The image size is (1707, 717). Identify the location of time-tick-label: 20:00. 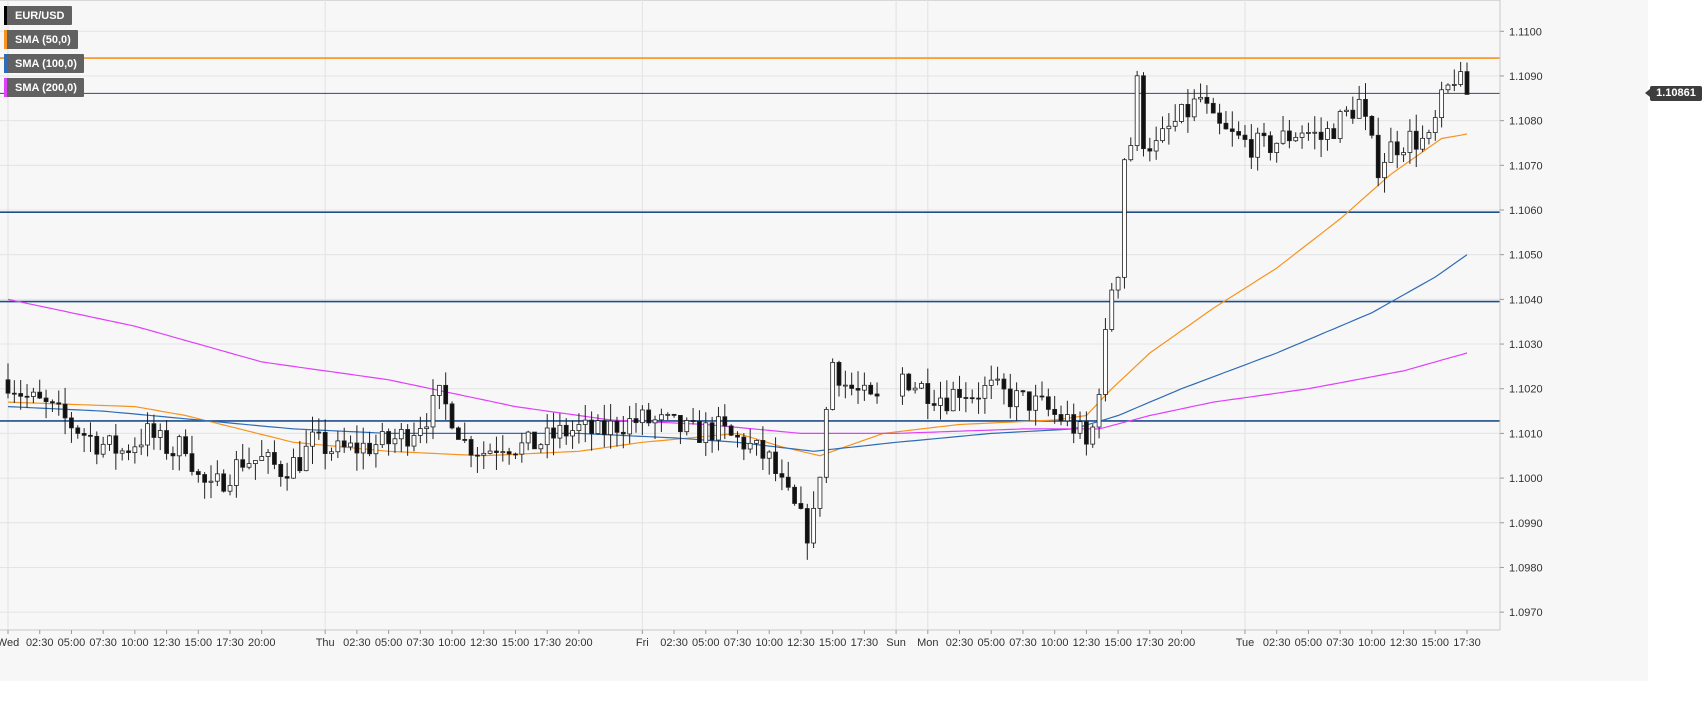
(262, 643).